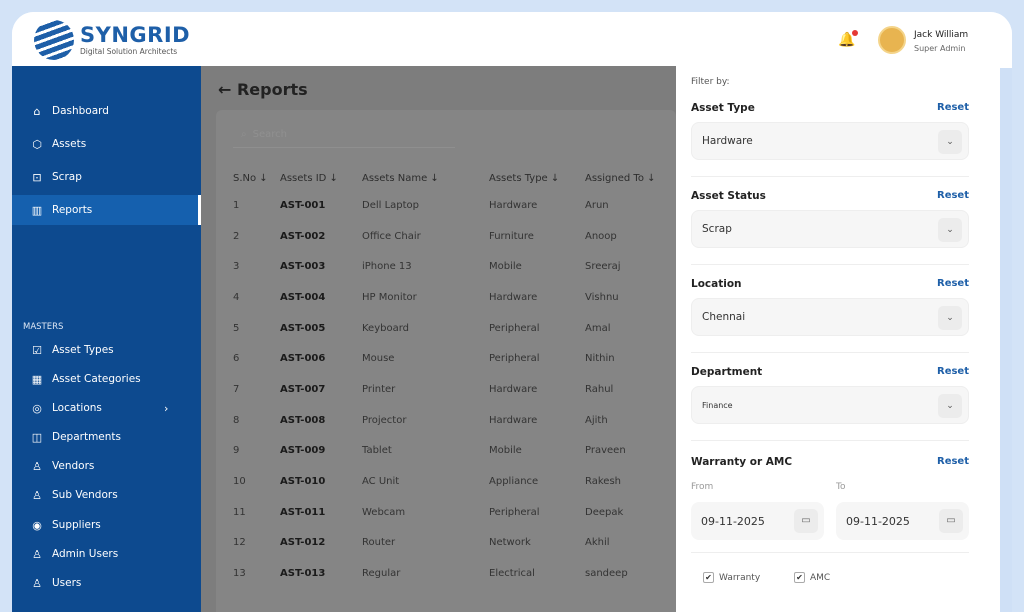 The image size is (1024, 612). I want to click on sidebar-item-reports: ▥ Reports, so click(106, 210).